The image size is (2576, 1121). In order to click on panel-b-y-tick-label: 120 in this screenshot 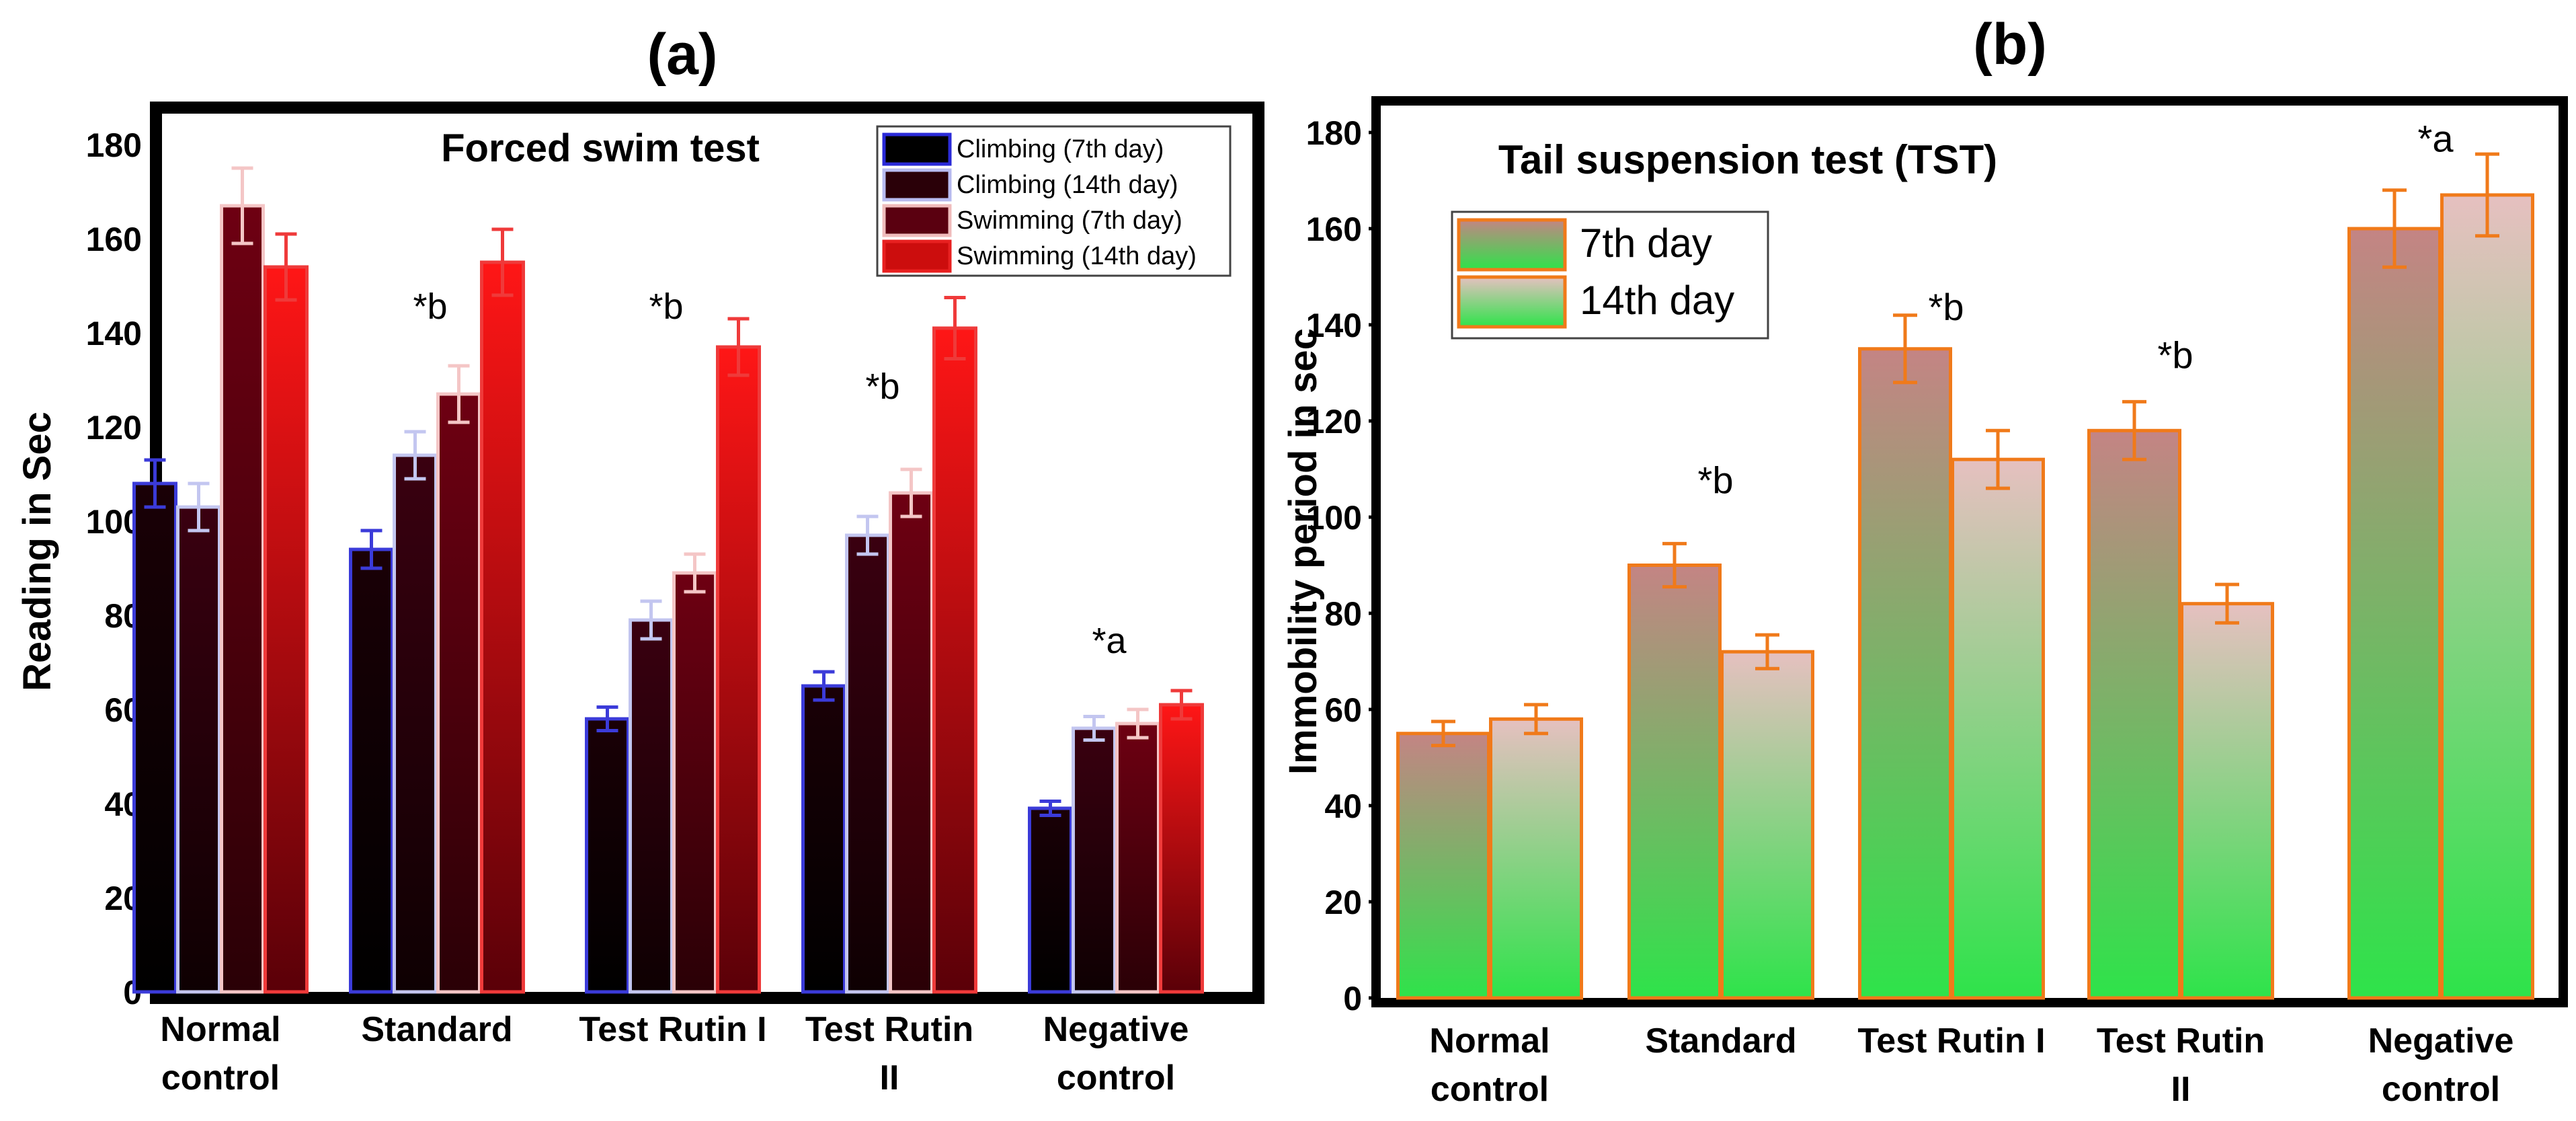, I will do `click(1334, 421)`.